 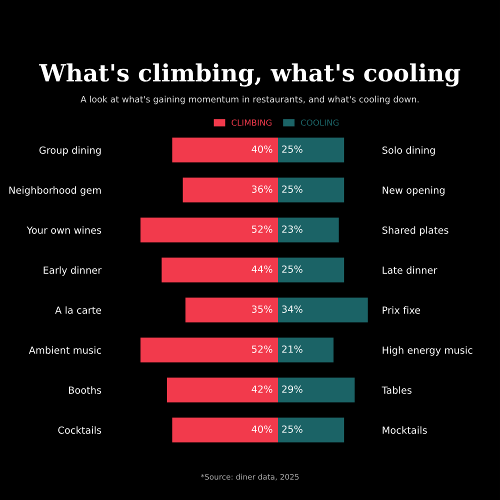 What do you see at coordinates (262, 309) in the screenshot?
I see `data-label: 35%` at bounding box center [262, 309].